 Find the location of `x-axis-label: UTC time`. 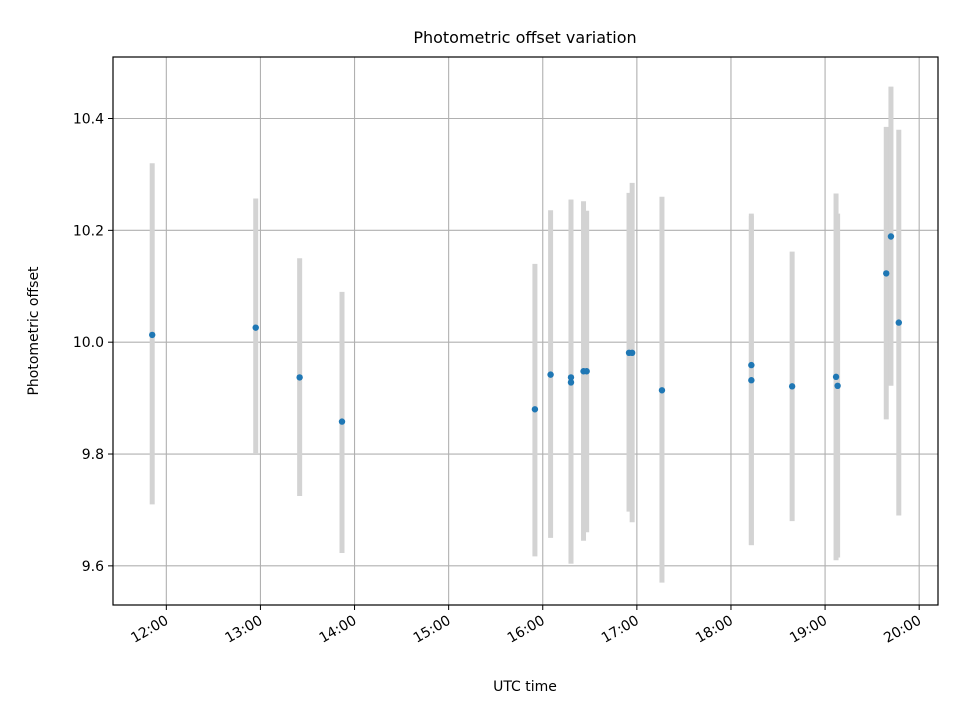

x-axis-label: UTC time is located at coordinates (525, 687).